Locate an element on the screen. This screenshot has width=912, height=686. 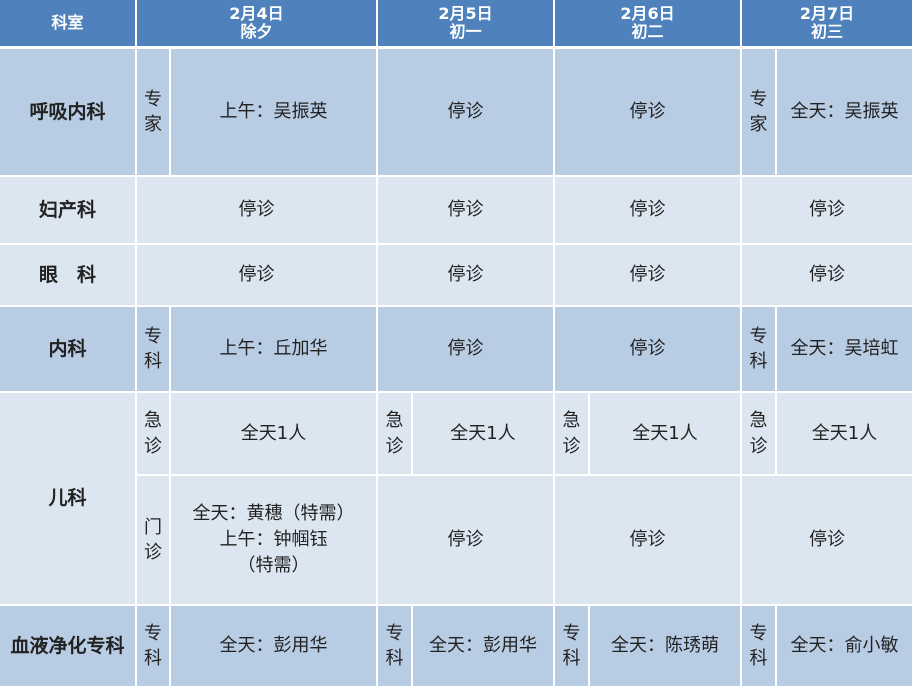
dept-respiratory: 呼吸内科 is located at coordinates (67, 112).